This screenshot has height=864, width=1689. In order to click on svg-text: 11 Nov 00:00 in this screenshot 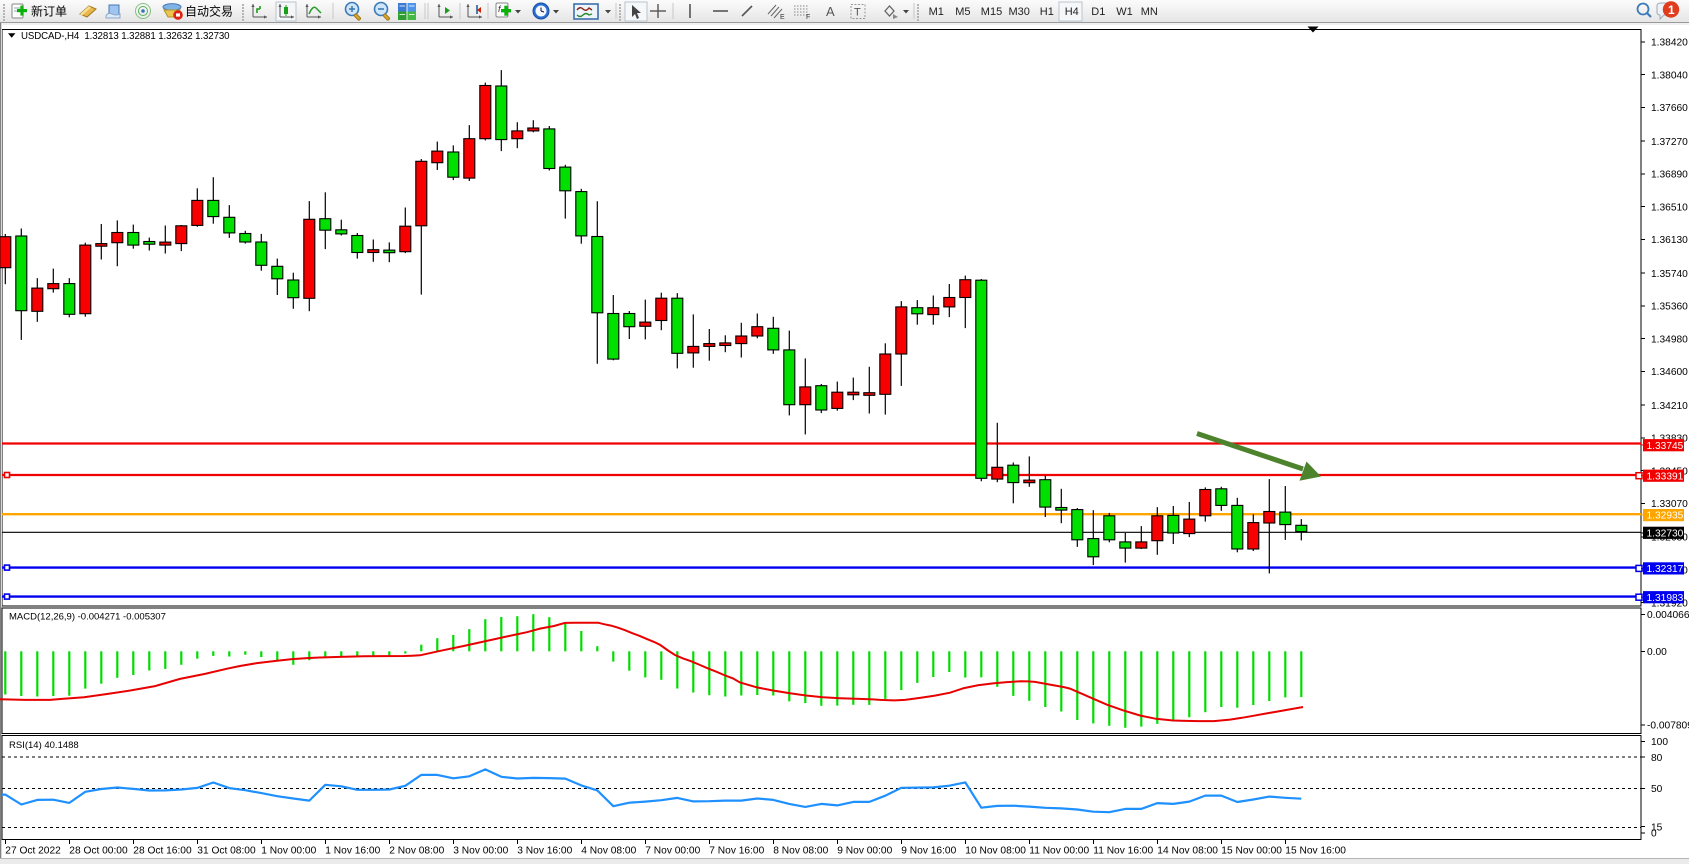, I will do `click(1059, 851)`.